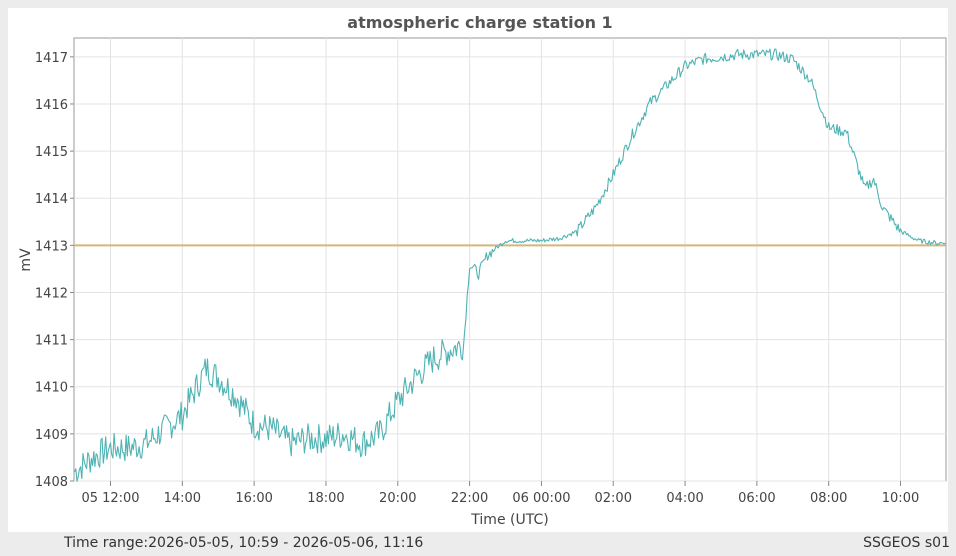  I want to click on y-tick-label: 1414, so click(51, 199).